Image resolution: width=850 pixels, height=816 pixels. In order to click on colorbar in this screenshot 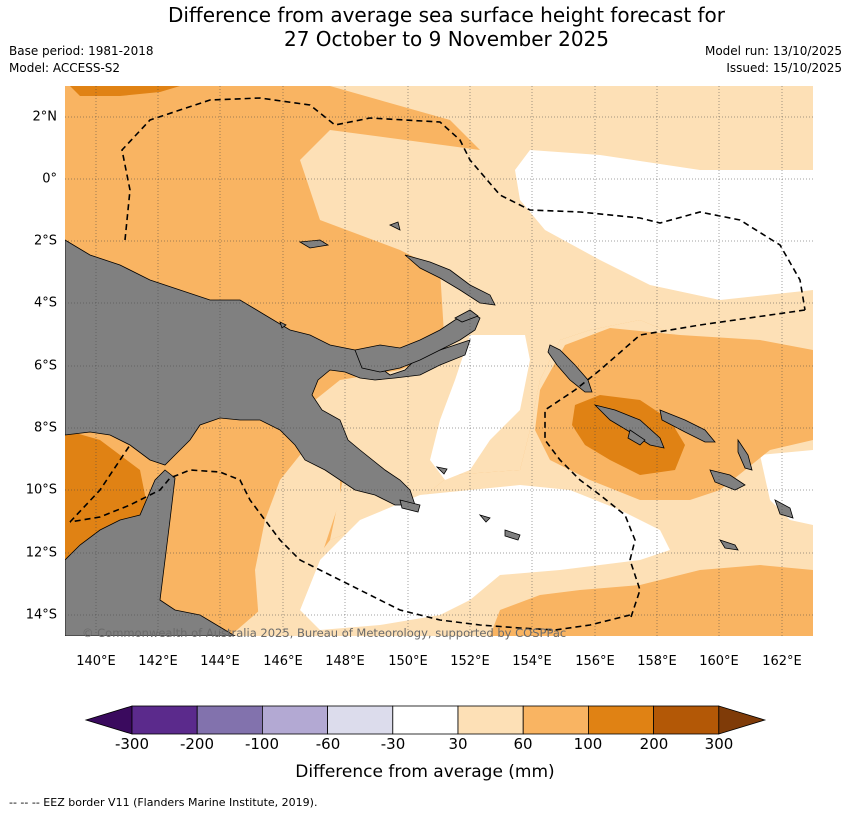, I will do `click(425, 720)`.